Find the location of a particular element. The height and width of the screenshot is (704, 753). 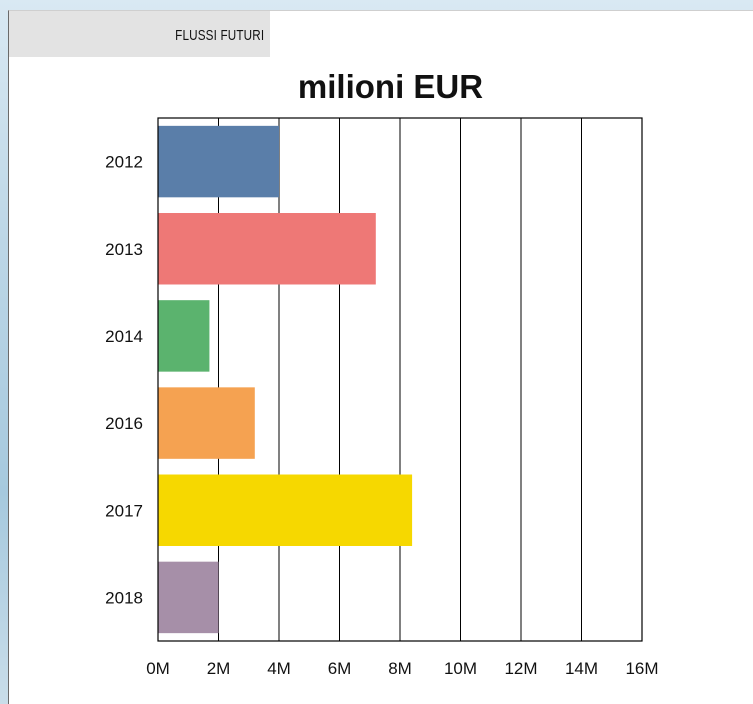

y-tick-label: 2012 is located at coordinates (124, 162).